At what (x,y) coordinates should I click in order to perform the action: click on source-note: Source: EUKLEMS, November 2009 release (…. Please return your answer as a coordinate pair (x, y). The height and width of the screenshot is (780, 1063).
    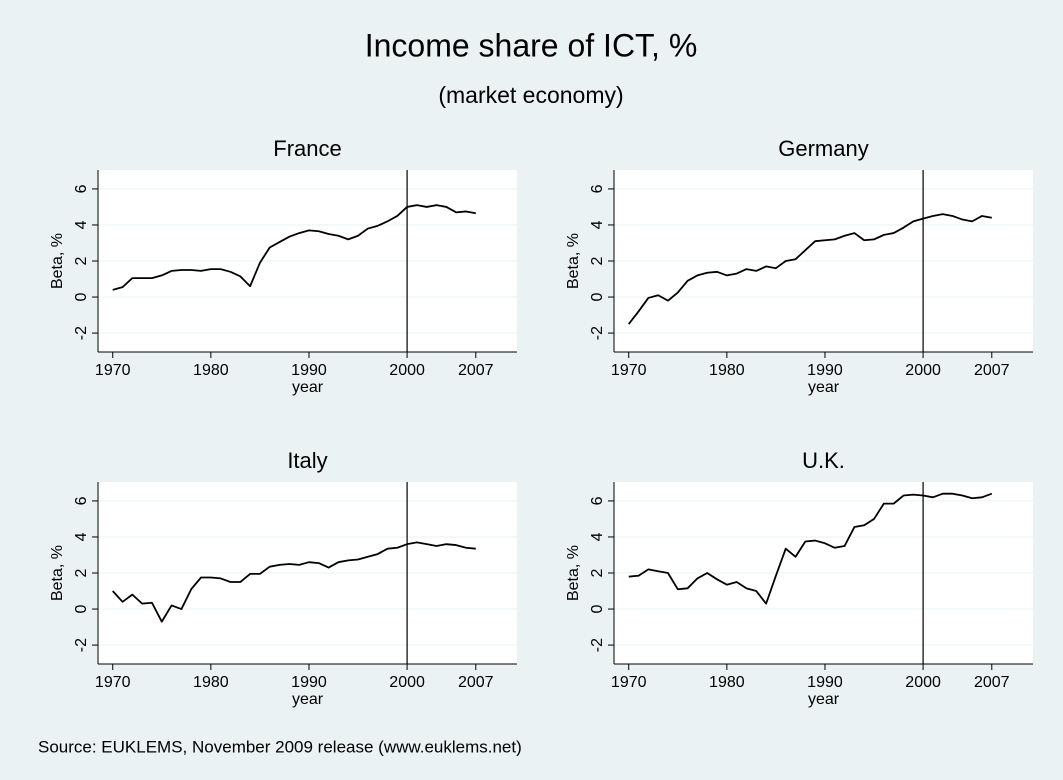
    Looking at the image, I should click on (280, 746).